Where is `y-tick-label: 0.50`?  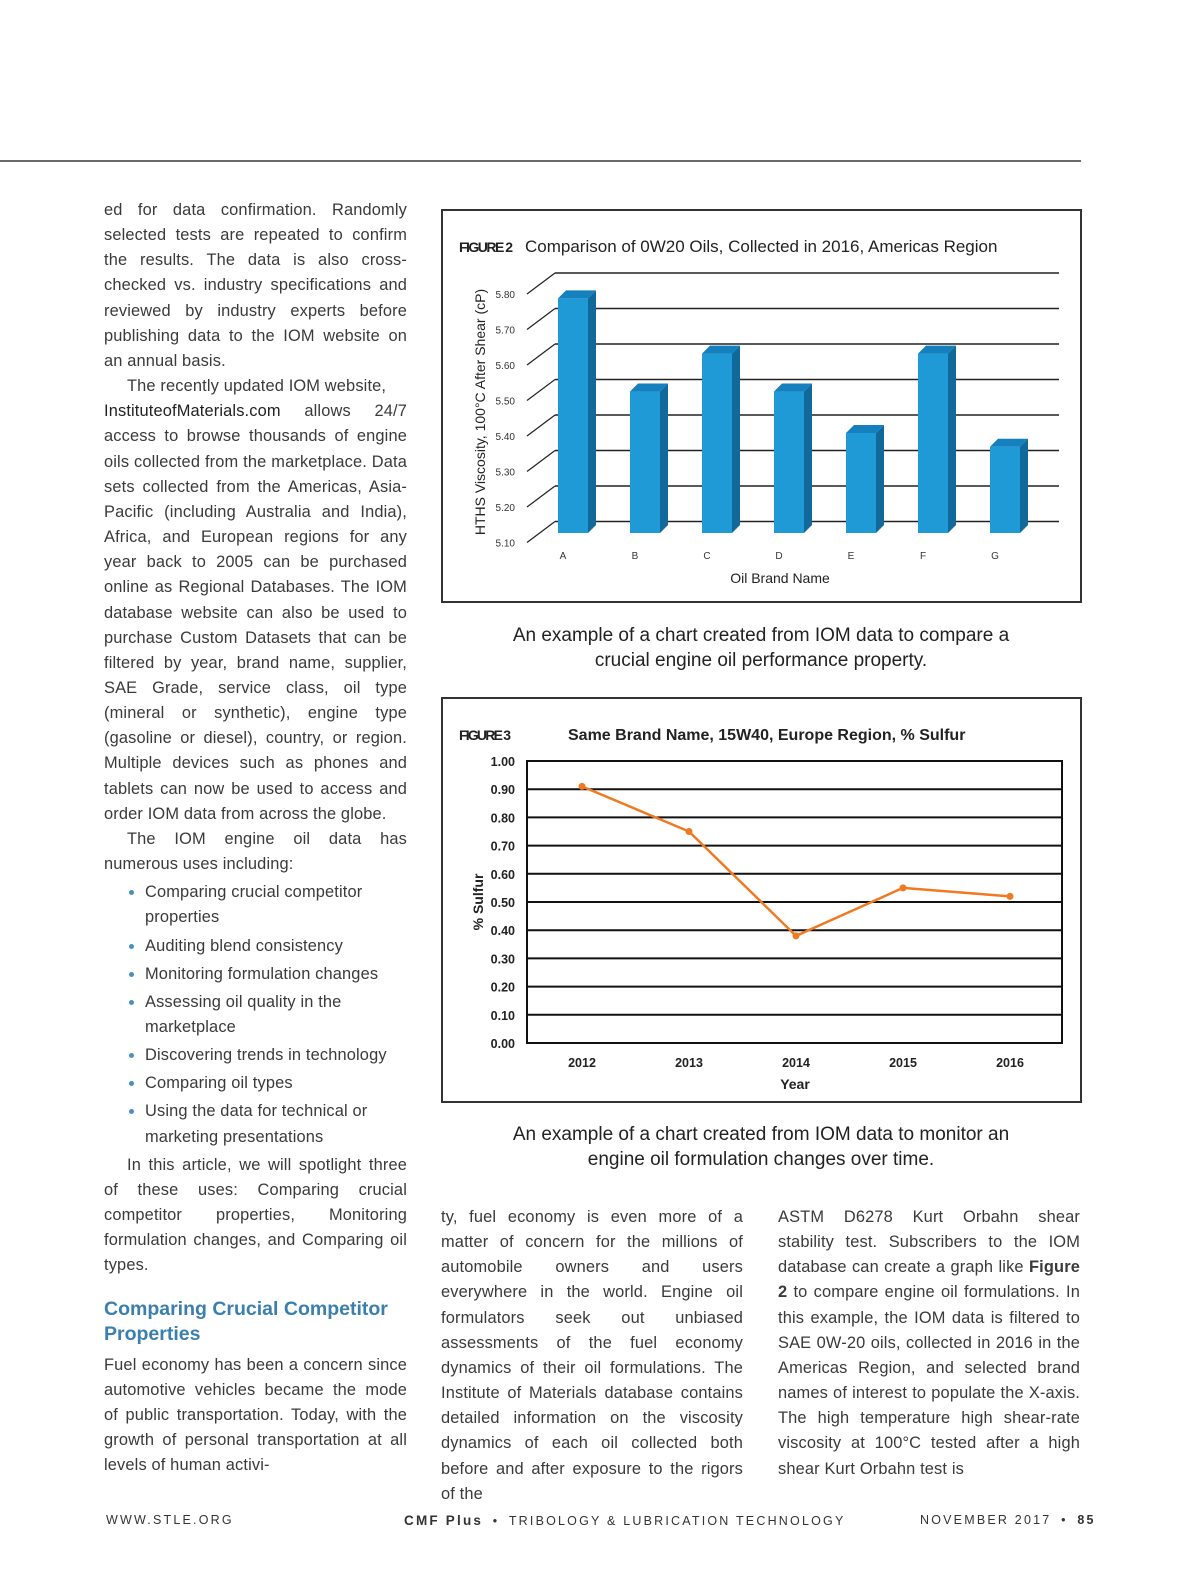
y-tick-label: 0.50 is located at coordinates (503, 903).